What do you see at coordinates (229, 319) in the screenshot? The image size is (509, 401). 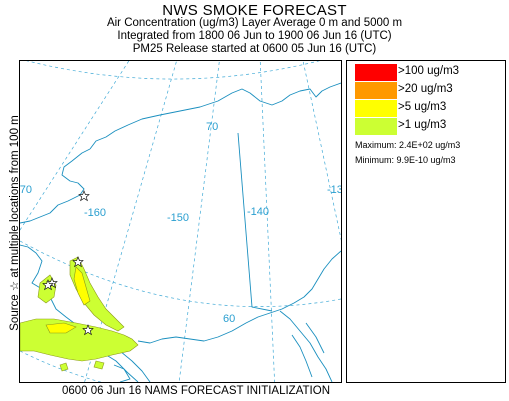 I see `lat-60-label: 60` at bounding box center [229, 319].